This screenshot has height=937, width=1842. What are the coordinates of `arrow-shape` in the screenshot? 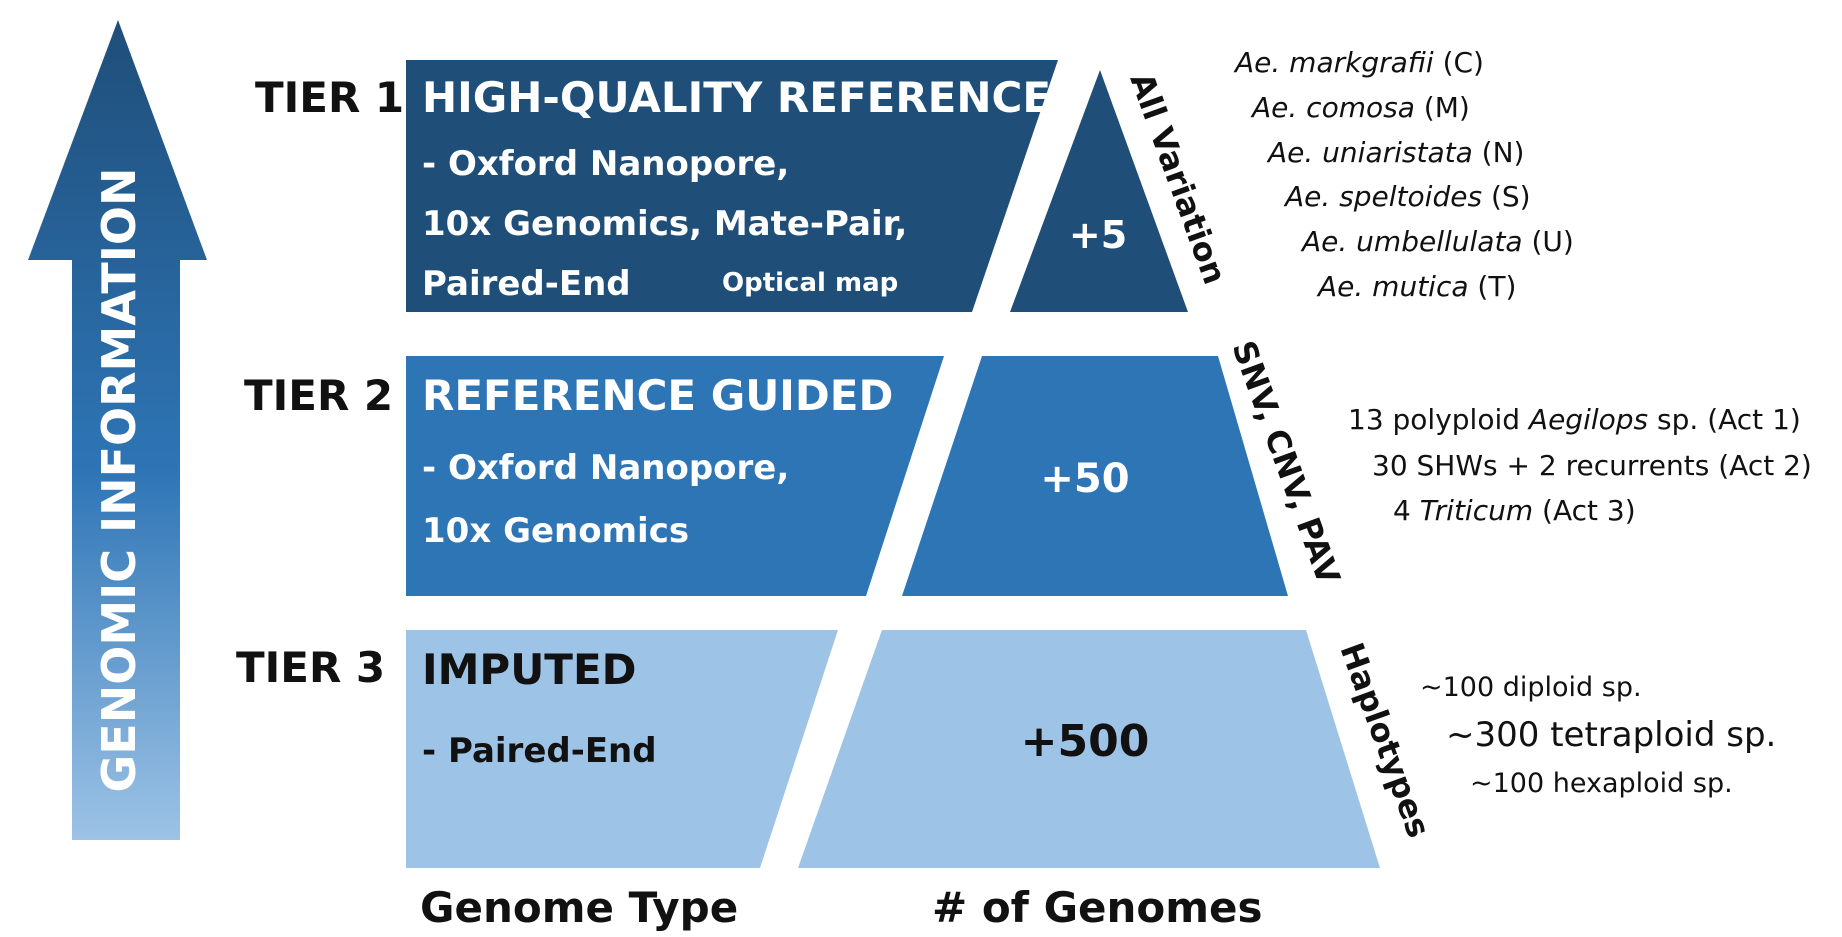 It's located at (117, 430).